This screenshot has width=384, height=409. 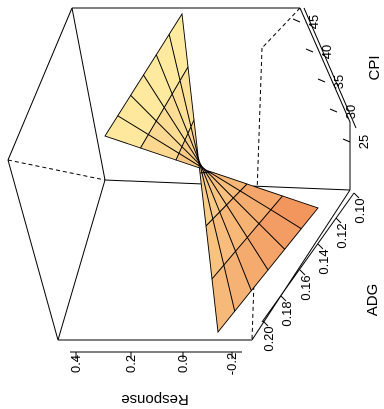 What do you see at coordinates (363, 142) in the screenshot?
I see `y-tick-label: 25` at bounding box center [363, 142].